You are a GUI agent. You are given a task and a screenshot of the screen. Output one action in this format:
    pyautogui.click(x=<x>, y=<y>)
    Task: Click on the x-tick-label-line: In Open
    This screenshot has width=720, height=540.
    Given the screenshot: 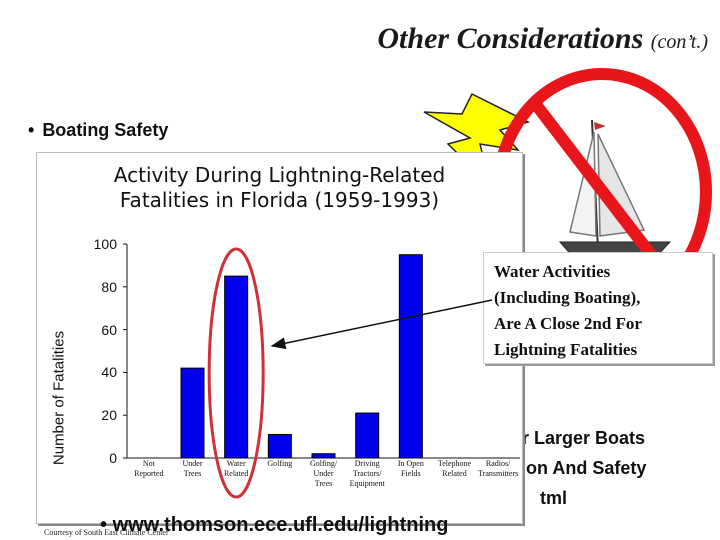 What is the action you would take?
    pyautogui.click(x=410, y=463)
    